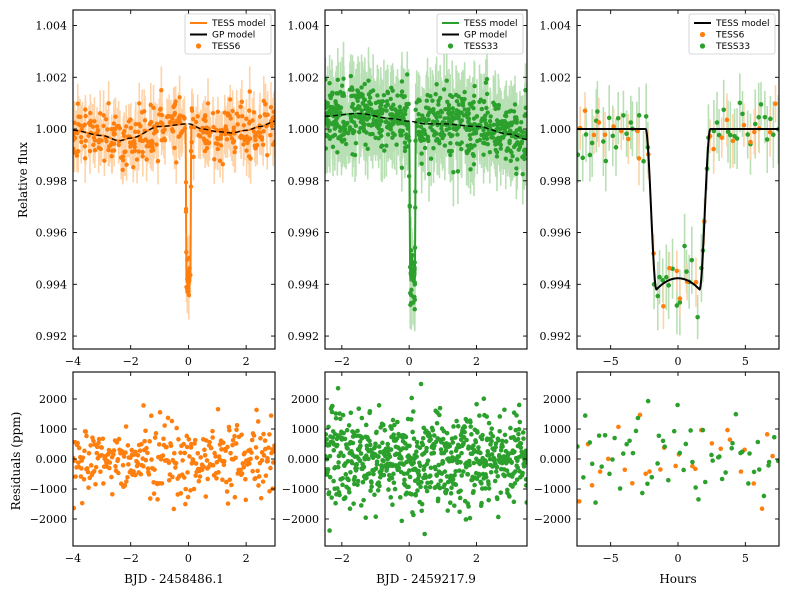 The image size is (790, 595). Describe the element at coordinates (678, 558) in the screenshot. I see `x-tick-label: 0` at that location.